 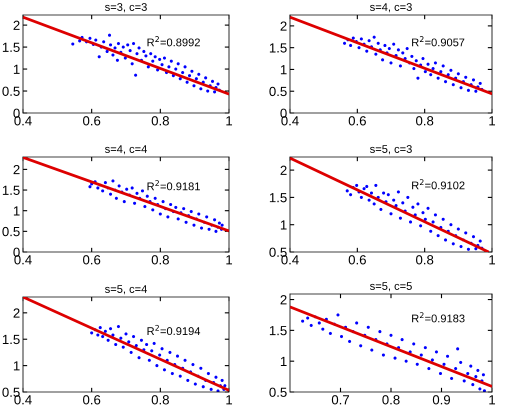 What do you see at coordinates (341, 399) in the screenshot?
I see `x-tick-label: 0.7` at bounding box center [341, 399].